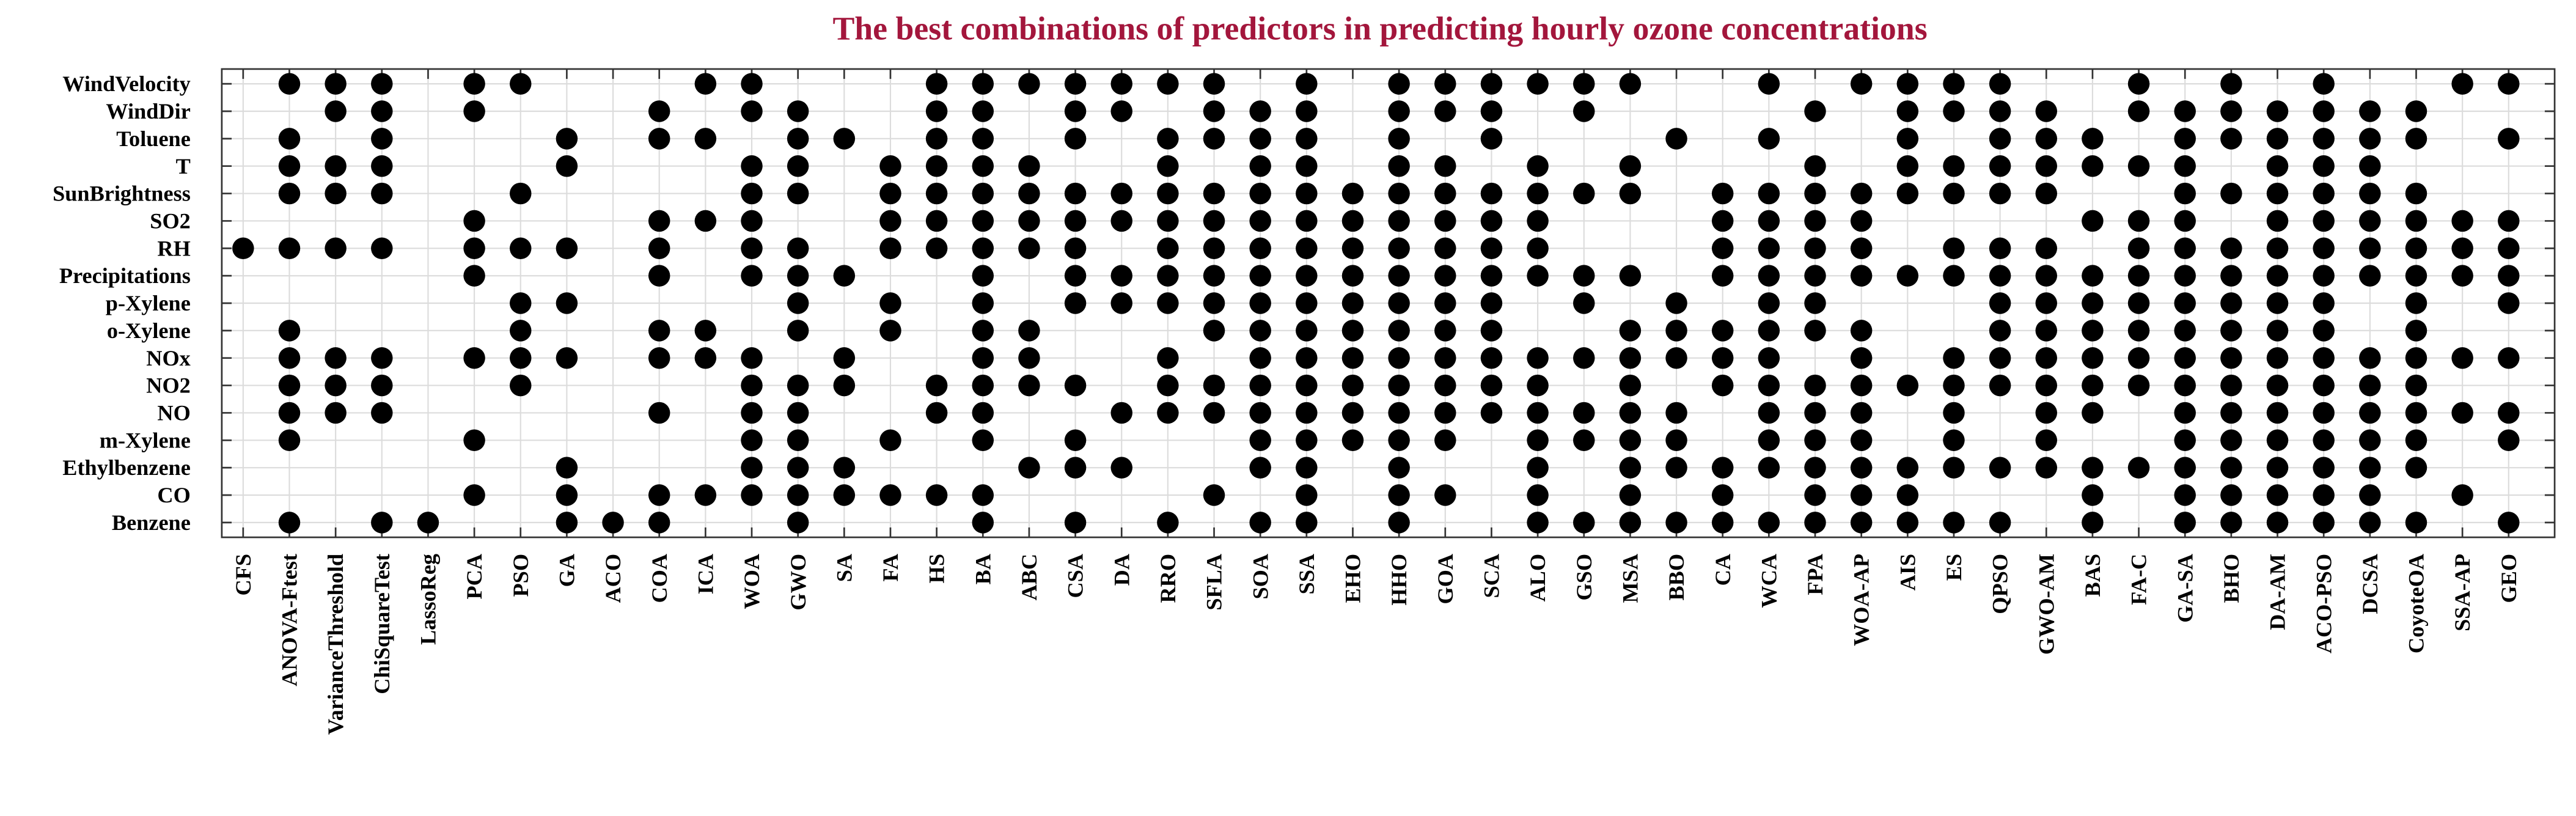 Image resolution: width=2576 pixels, height=816 pixels. I want to click on y-tick-label: Toluene, so click(153, 139).